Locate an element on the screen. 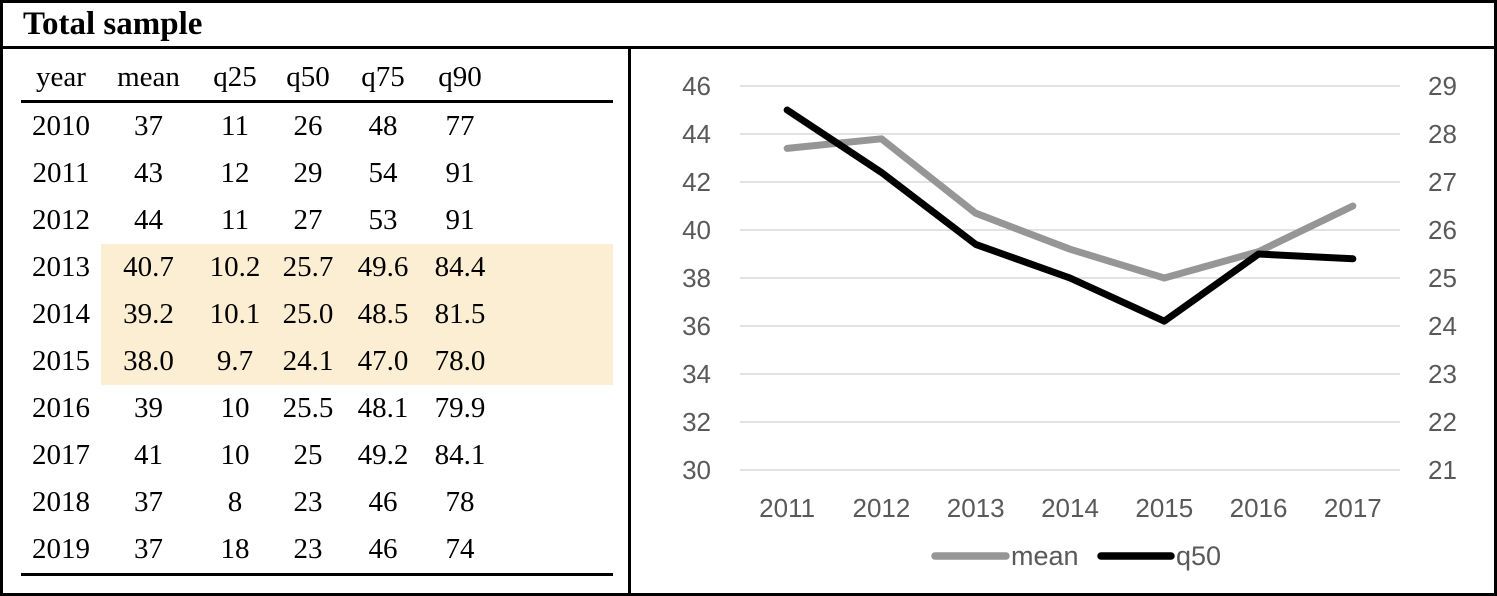  panel-divider-line is located at coordinates (629, 321).